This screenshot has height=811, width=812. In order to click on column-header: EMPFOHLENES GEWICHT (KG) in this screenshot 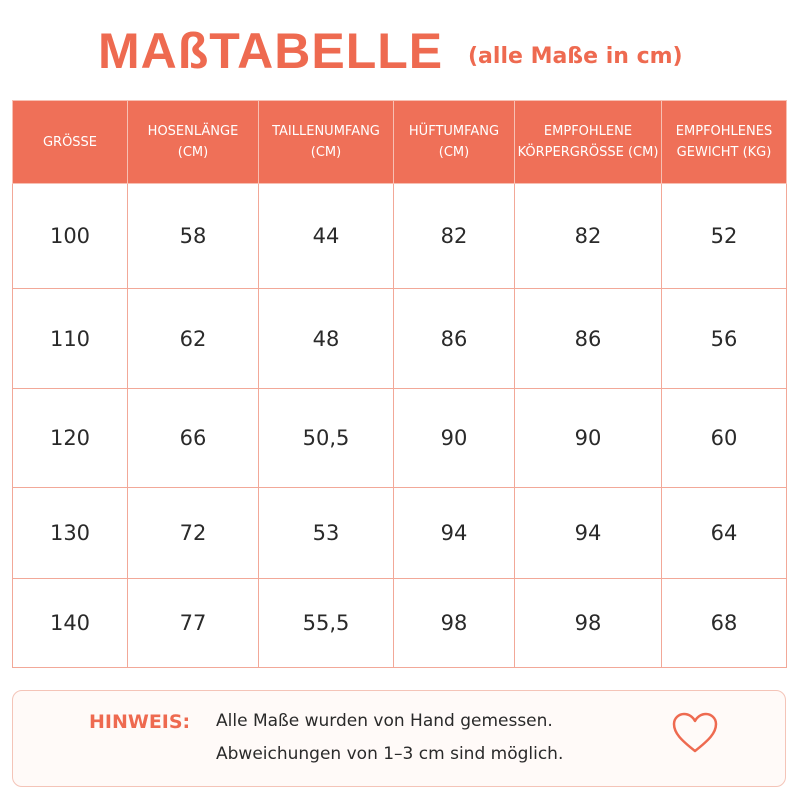, I will do `click(724, 142)`.